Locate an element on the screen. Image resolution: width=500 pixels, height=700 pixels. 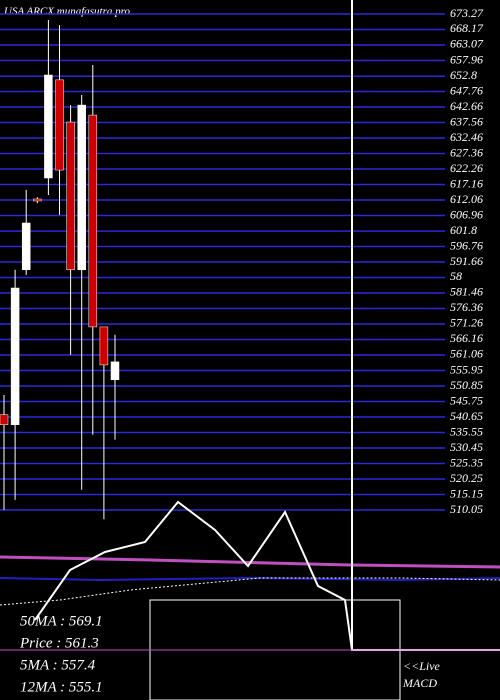
y-tick-label: 647.76 is located at coordinates (466, 90).